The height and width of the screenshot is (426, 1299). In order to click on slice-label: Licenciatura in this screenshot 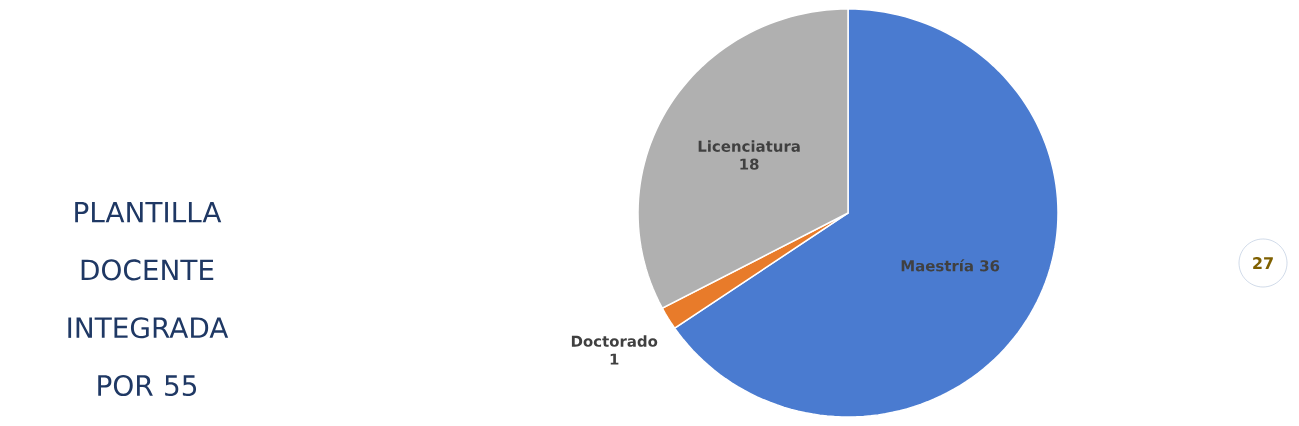, I will do `click(749, 146)`.